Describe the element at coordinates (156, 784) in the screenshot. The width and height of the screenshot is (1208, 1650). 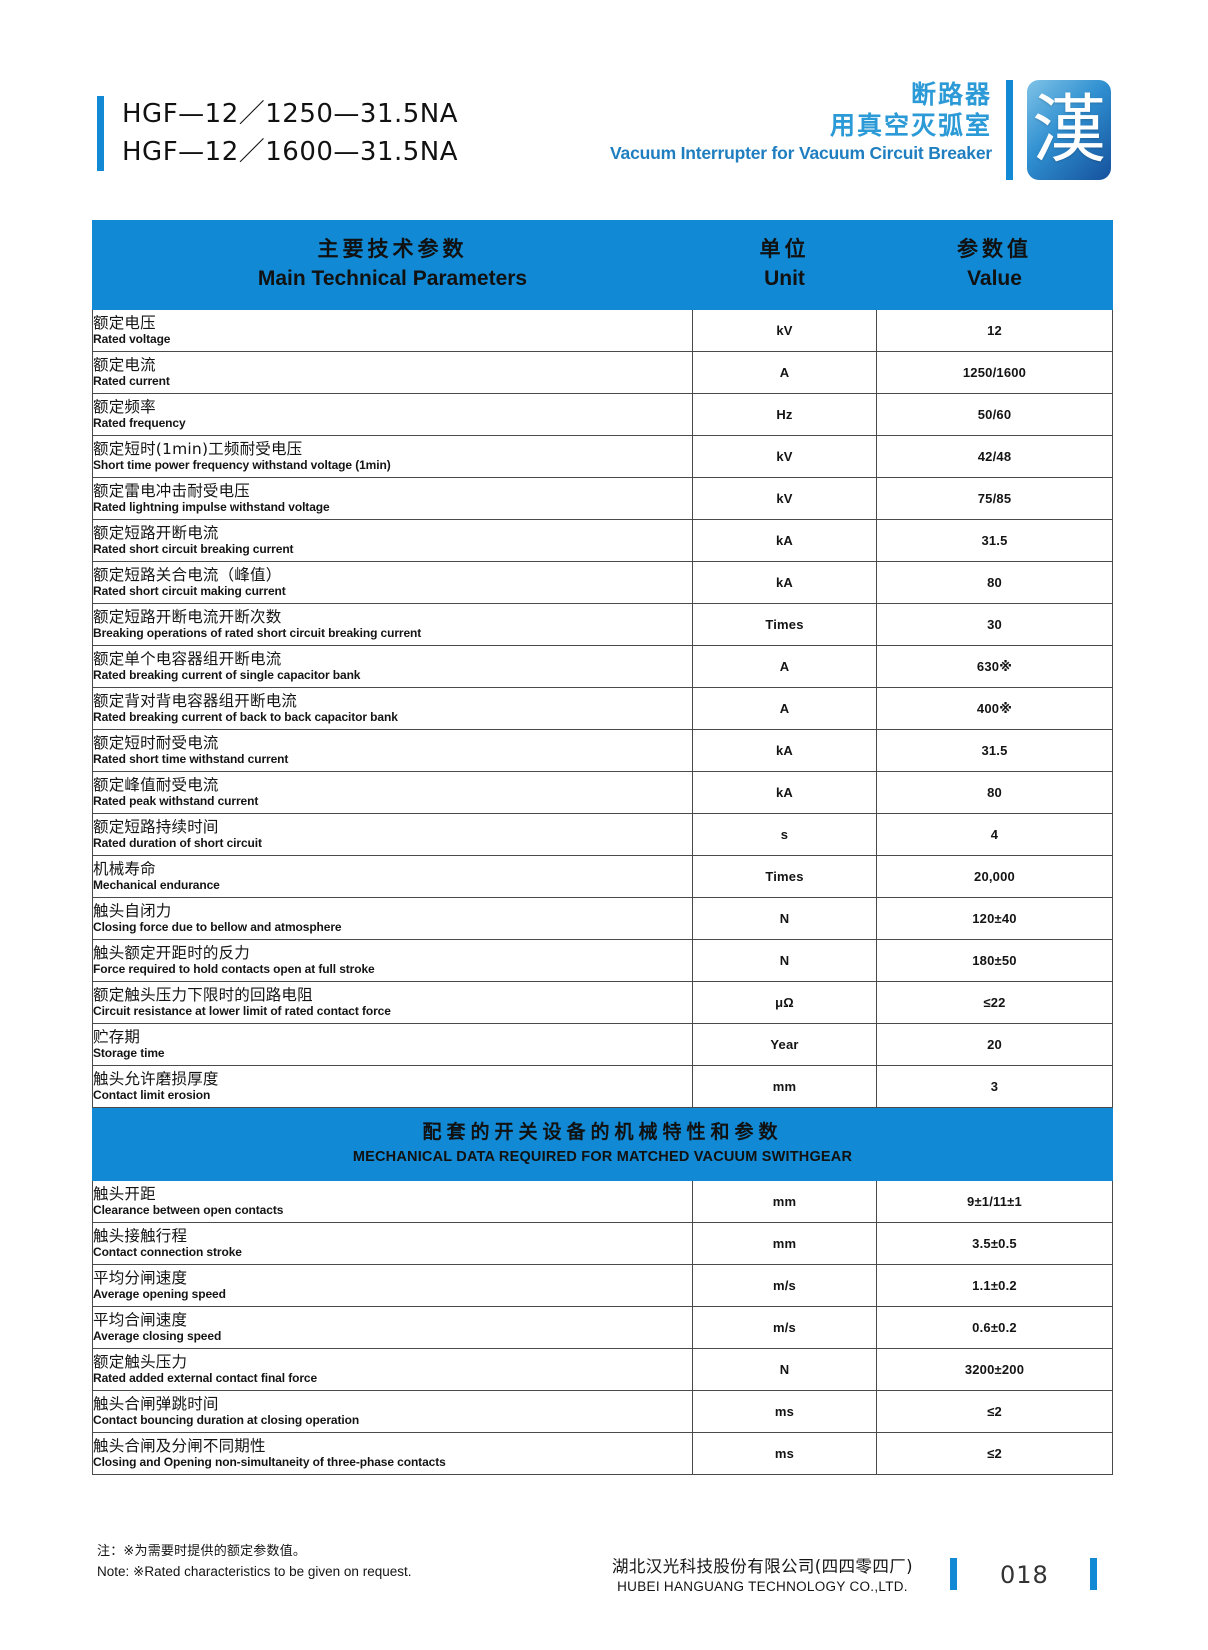
I see `param-label-cn: 额定峰值耐受电流` at that location.